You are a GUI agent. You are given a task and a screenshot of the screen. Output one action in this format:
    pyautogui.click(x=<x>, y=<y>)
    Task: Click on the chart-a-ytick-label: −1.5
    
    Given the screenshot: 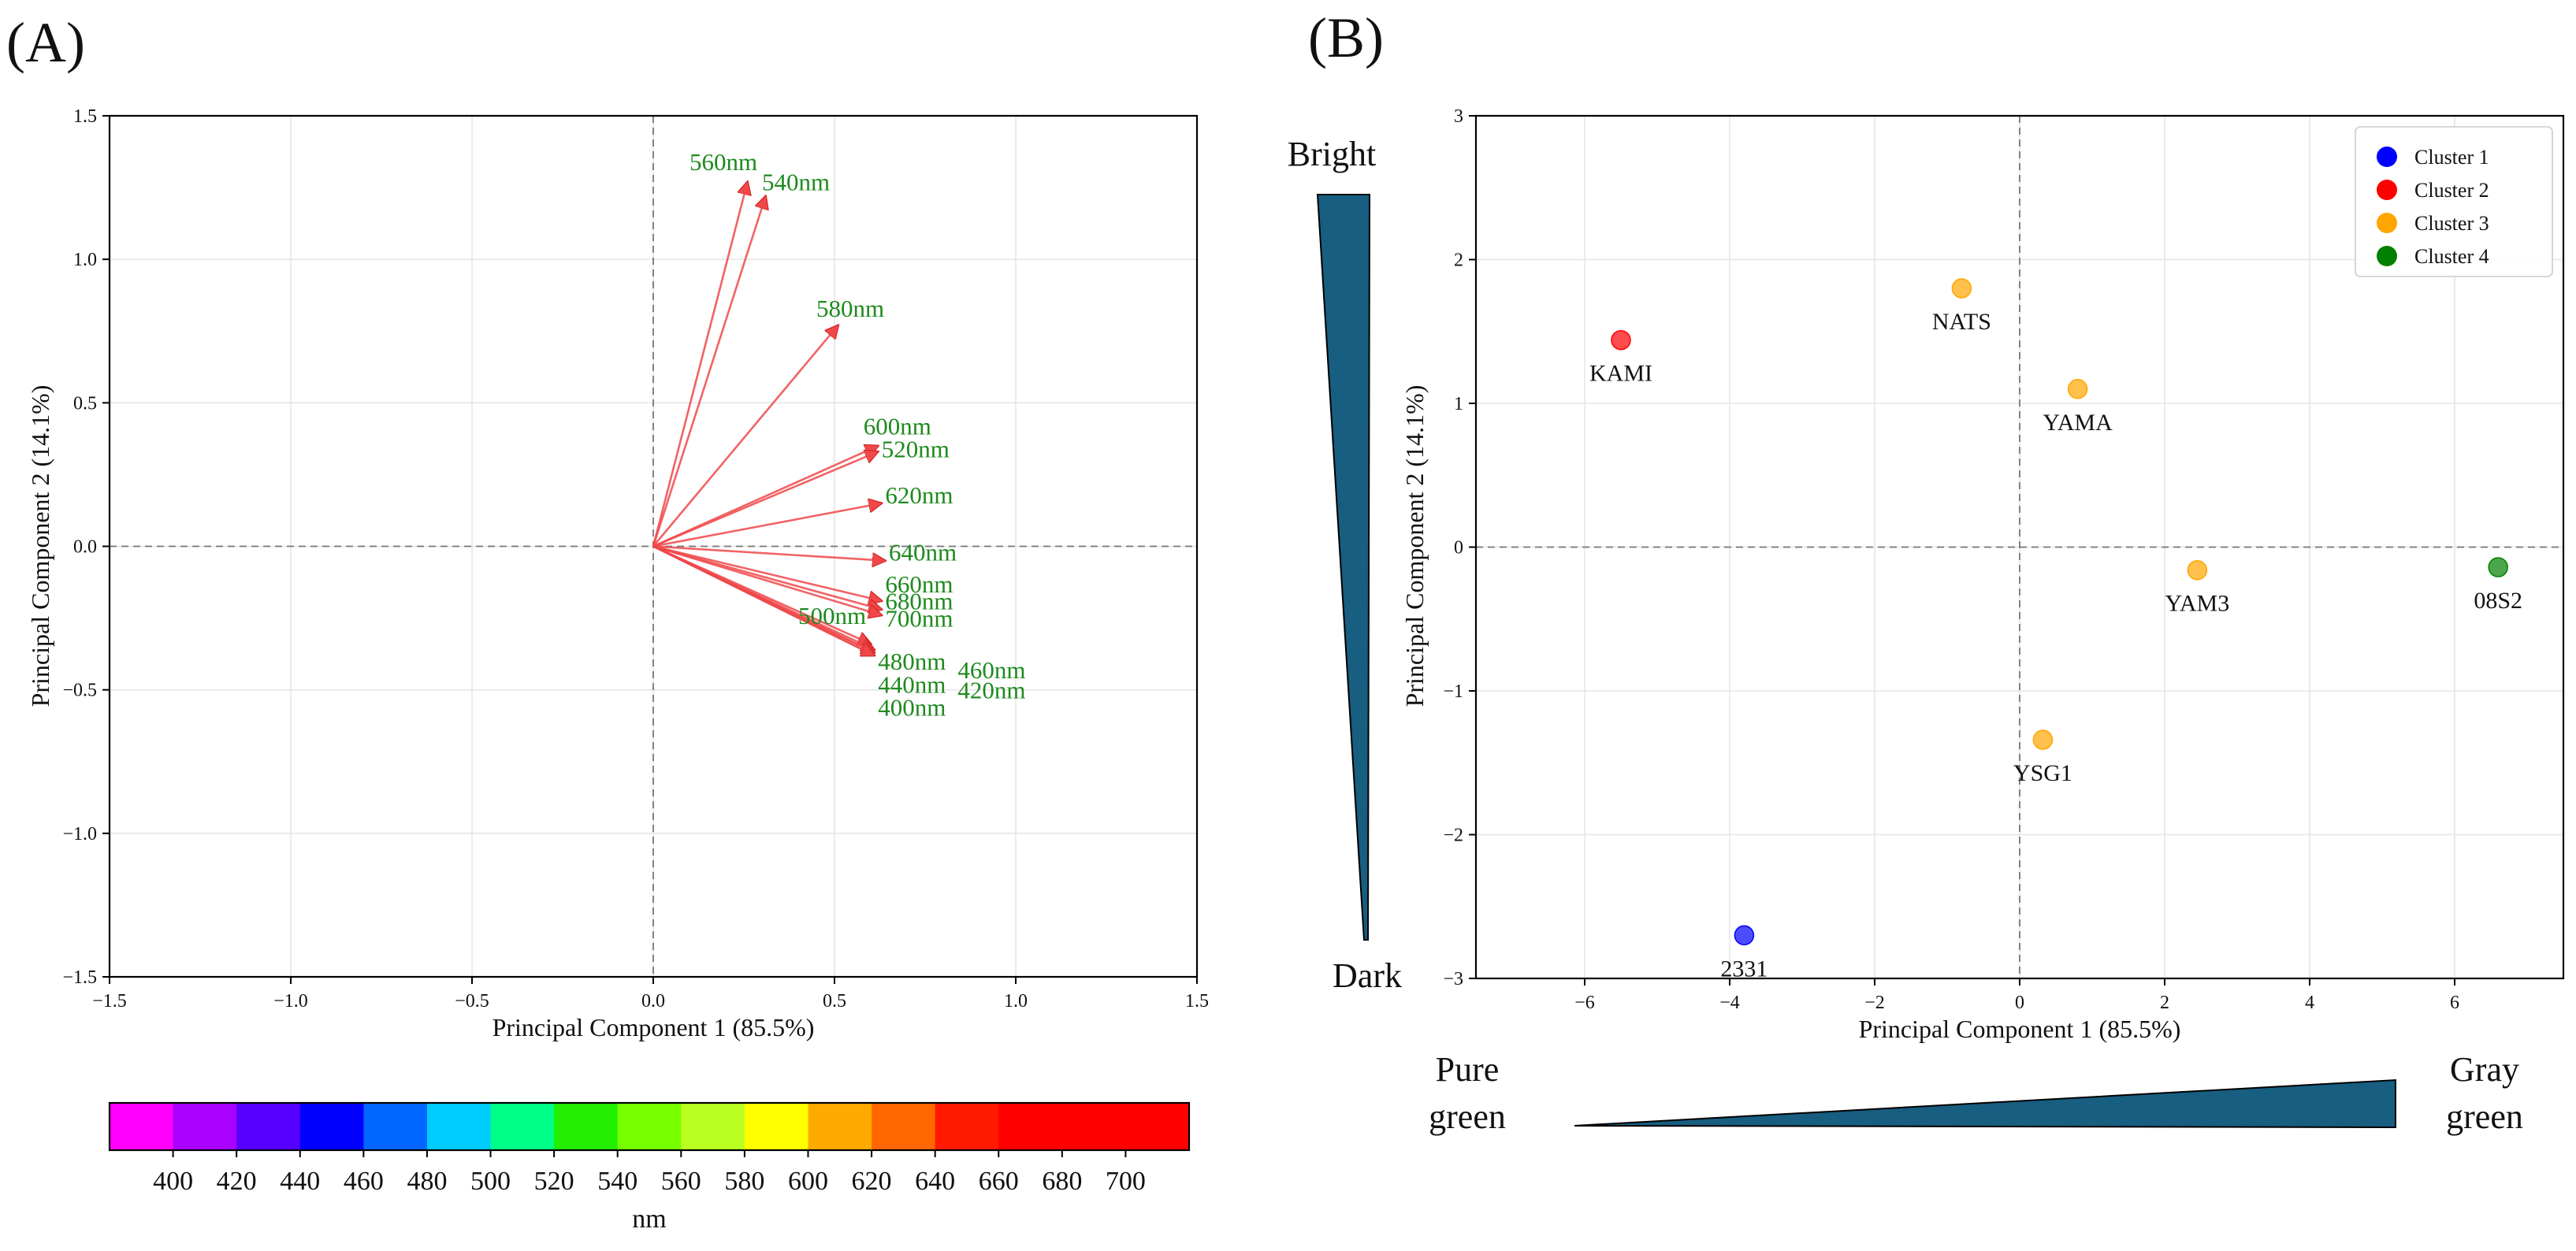 What is the action you would take?
    pyautogui.click(x=79, y=977)
    